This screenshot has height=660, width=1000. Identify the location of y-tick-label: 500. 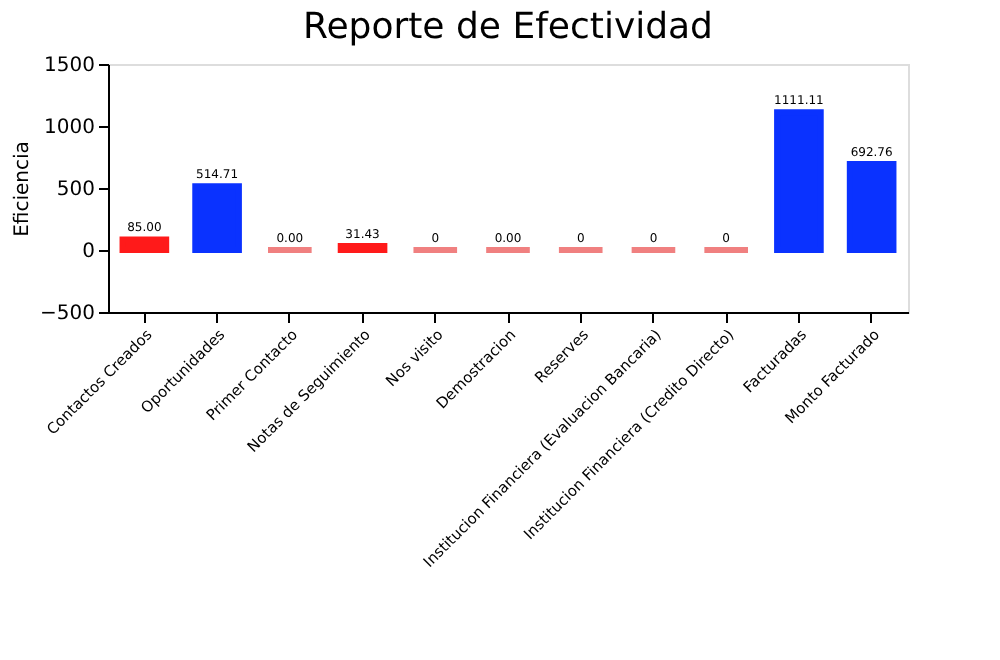
(75, 190).